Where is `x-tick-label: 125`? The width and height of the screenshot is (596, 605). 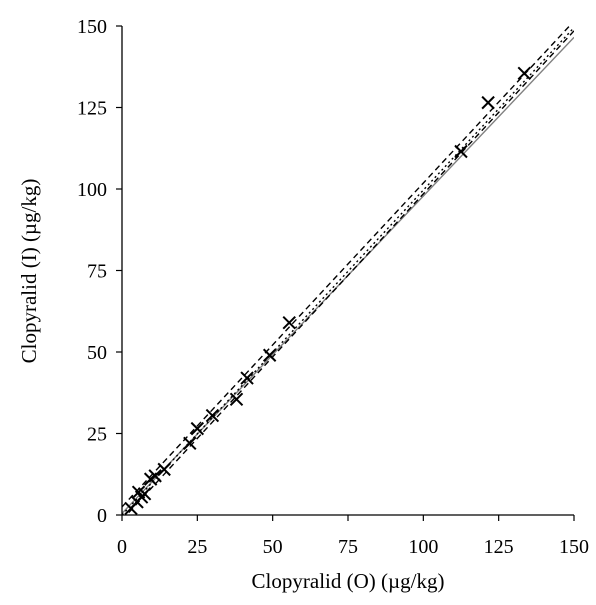
x-tick-label: 125 is located at coordinates (499, 547).